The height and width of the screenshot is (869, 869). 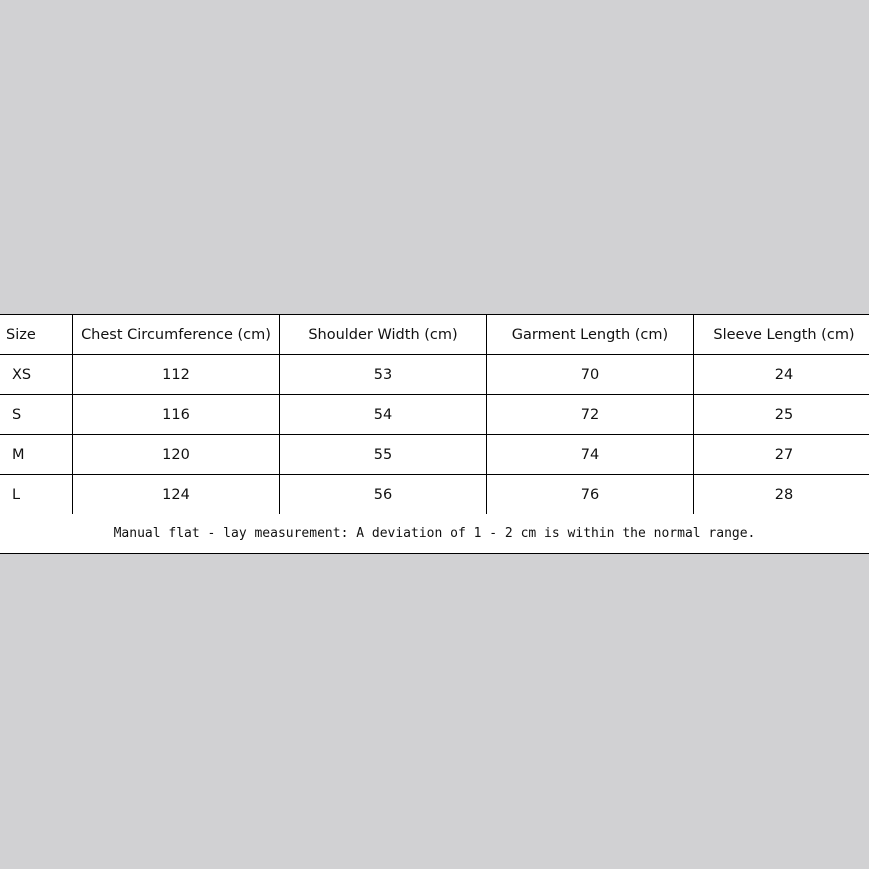 I want to click on value-cell: 72, so click(x=590, y=414).